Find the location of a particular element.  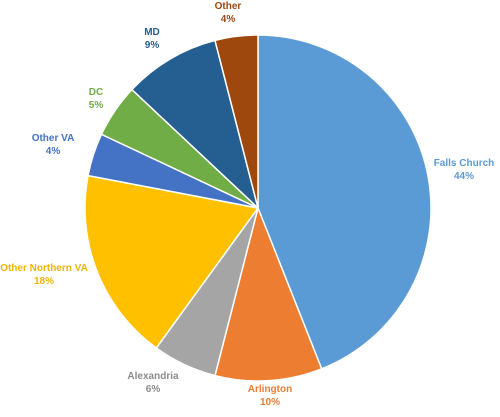

slice-label-value: 6% is located at coordinates (153, 389).